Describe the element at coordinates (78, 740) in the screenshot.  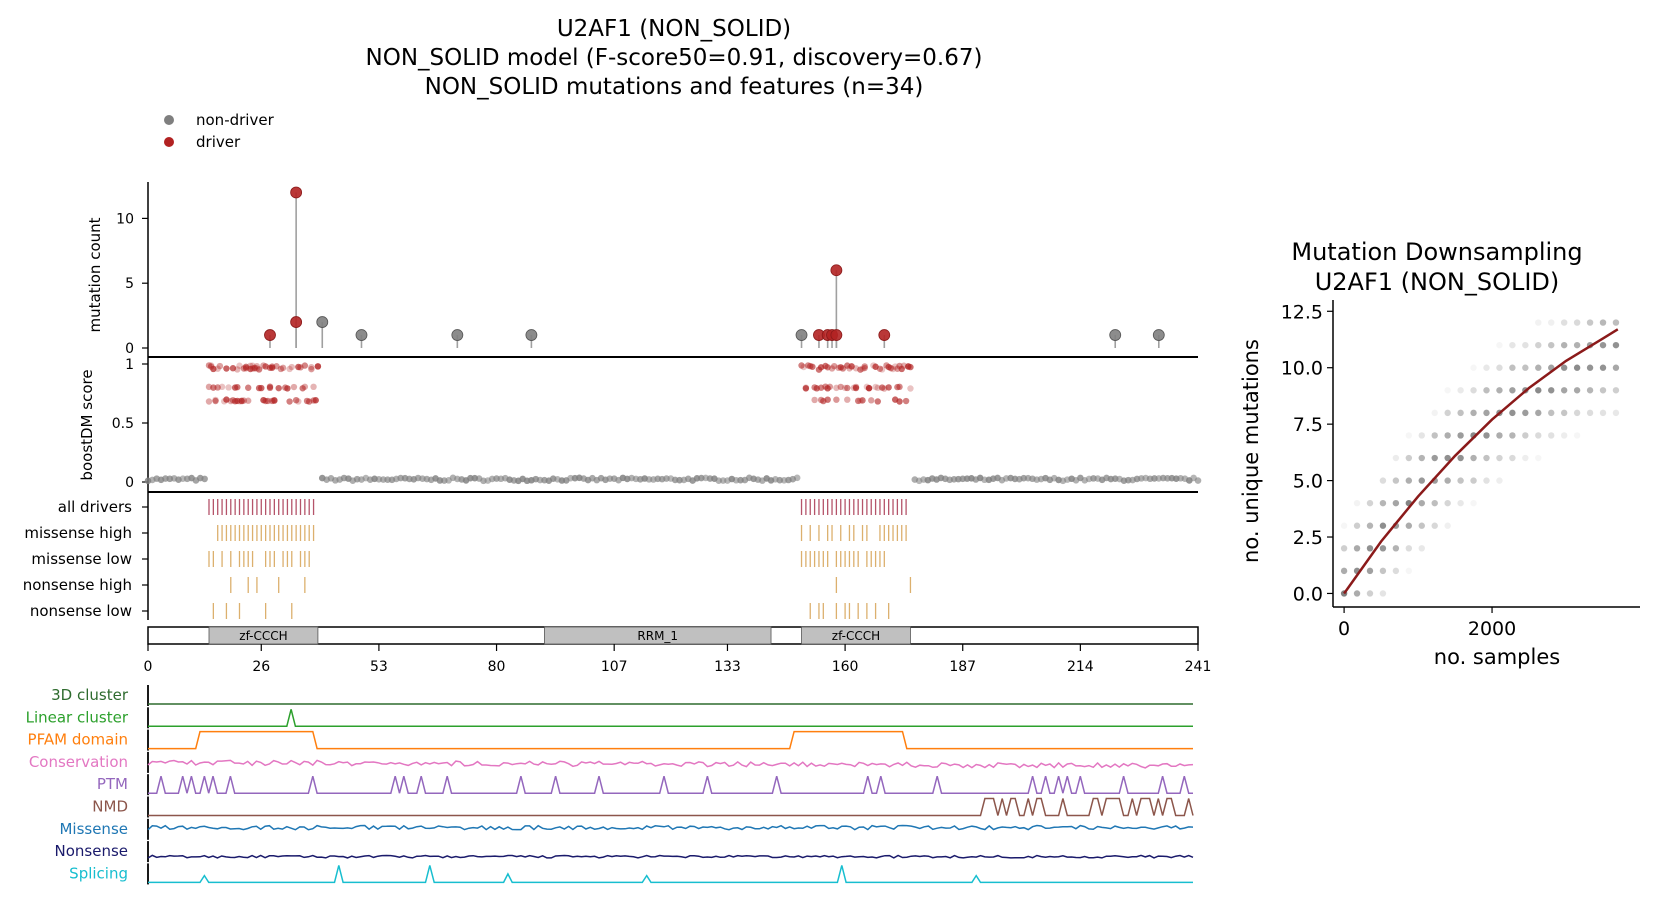
I see `track-label: PFAM domain` at that location.